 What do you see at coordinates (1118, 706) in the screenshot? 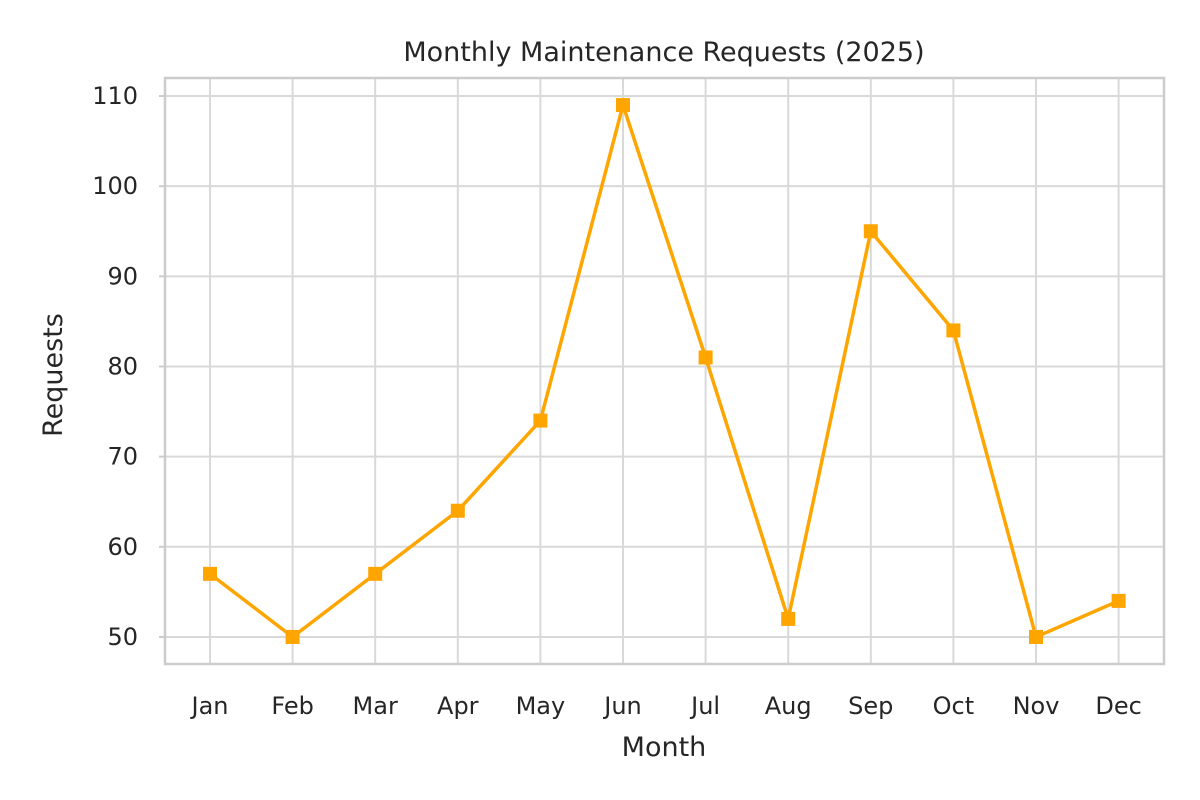
I see `x-tick-label: Dec` at bounding box center [1118, 706].